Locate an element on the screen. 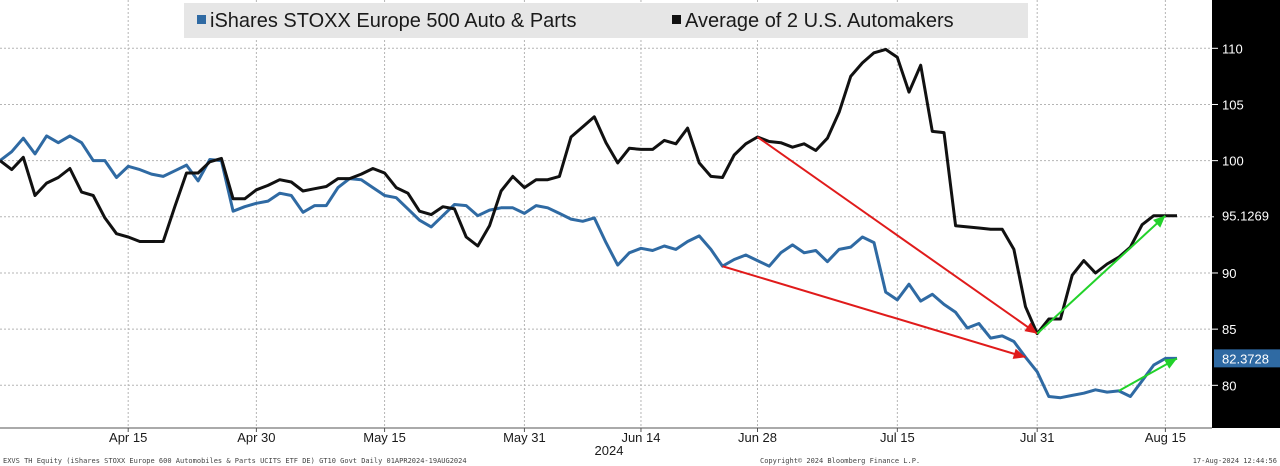 The width and height of the screenshot is (1280, 466). legend-background is located at coordinates (606, 20).